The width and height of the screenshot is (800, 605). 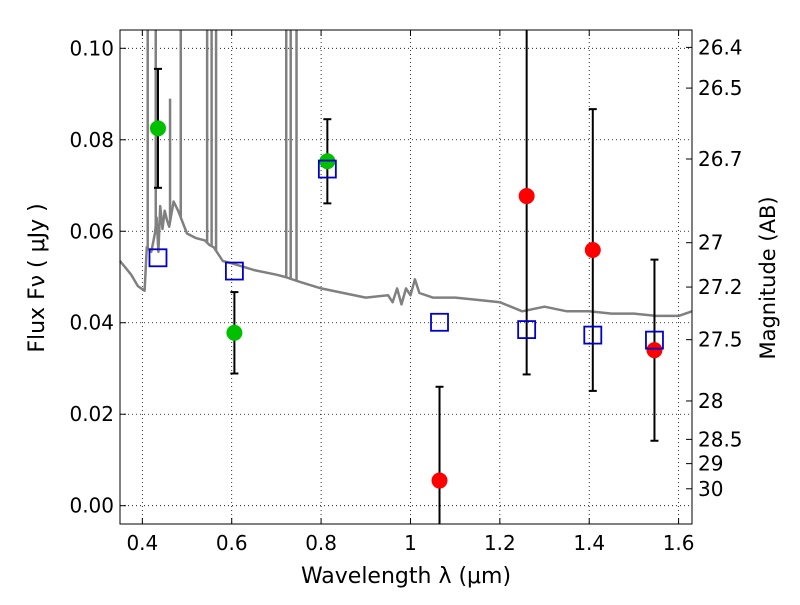 What do you see at coordinates (406, 259) in the screenshot?
I see `spectrum-line` at bounding box center [406, 259].